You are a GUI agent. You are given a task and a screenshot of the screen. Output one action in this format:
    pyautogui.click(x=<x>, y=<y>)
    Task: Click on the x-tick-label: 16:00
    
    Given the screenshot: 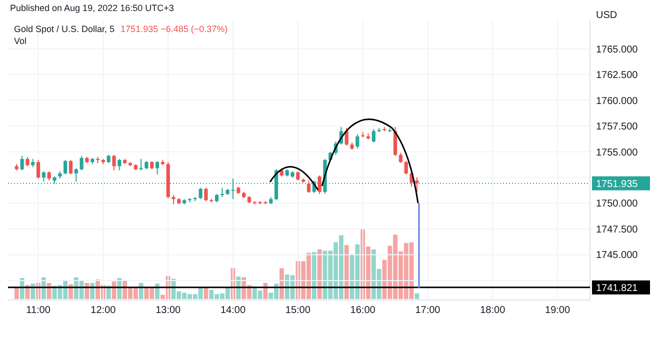 What is the action you would take?
    pyautogui.click(x=363, y=310)
    